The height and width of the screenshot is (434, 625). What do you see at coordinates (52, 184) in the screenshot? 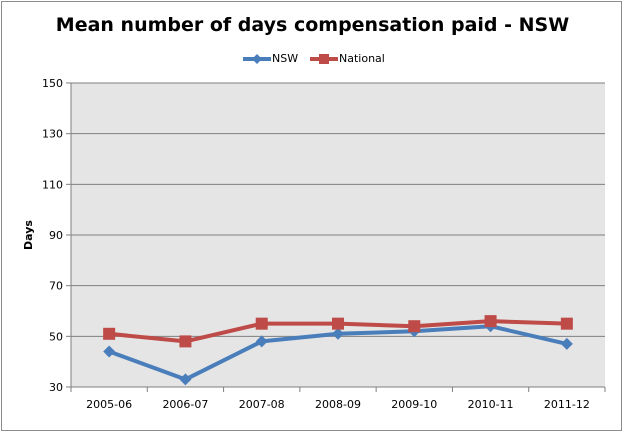
I see `y-tick-label: 110` at bounding box center [52, 184].